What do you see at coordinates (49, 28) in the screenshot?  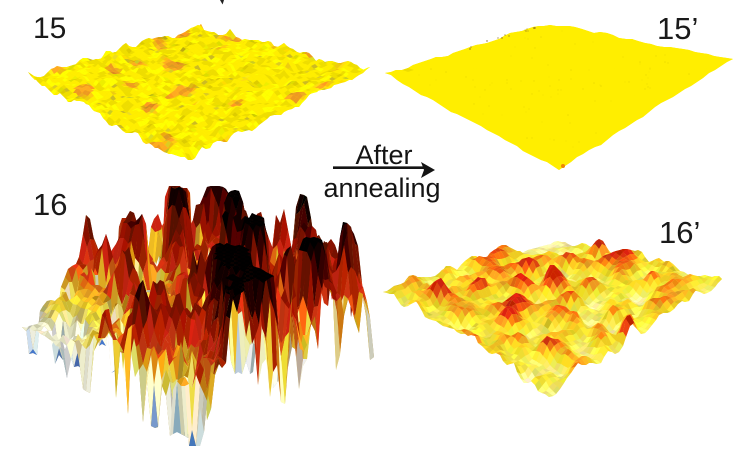 I see `svg-text: 15` at bounding box center [49, 28].